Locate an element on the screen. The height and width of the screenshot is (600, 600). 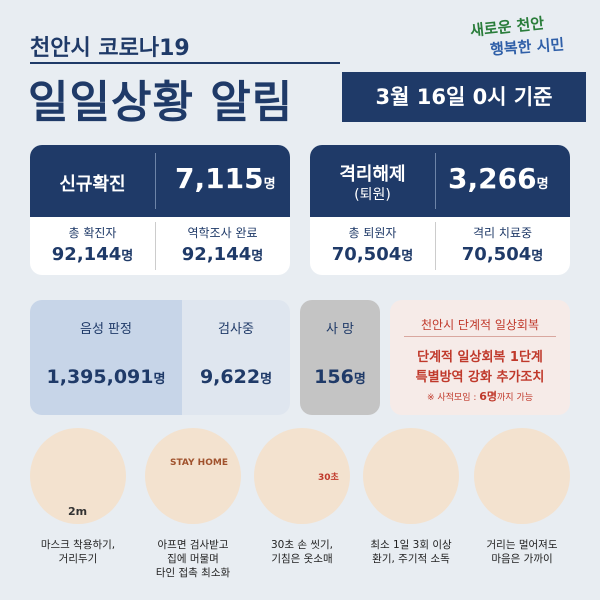
value-line: 3,266명 is located at coordinates (498, 178).